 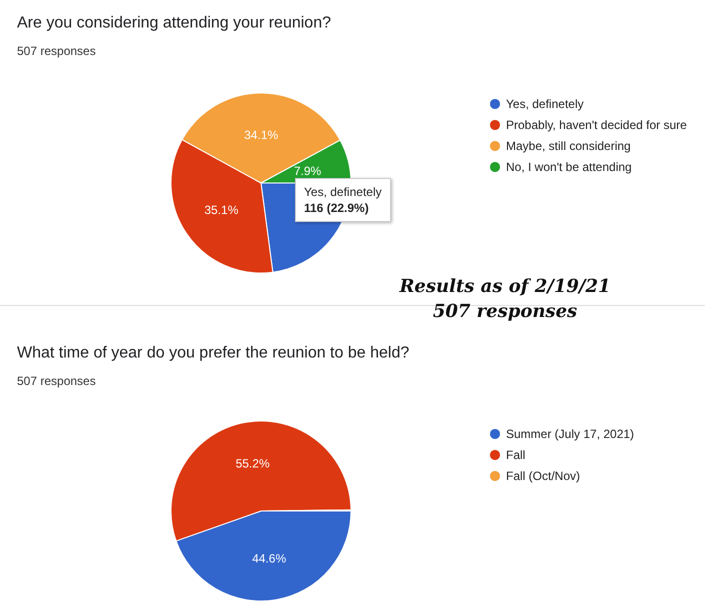 What do you see at coordinates (308, 171) in the screenshot?
I see `data-label: 7.9%` at bounding box center [308, 171].